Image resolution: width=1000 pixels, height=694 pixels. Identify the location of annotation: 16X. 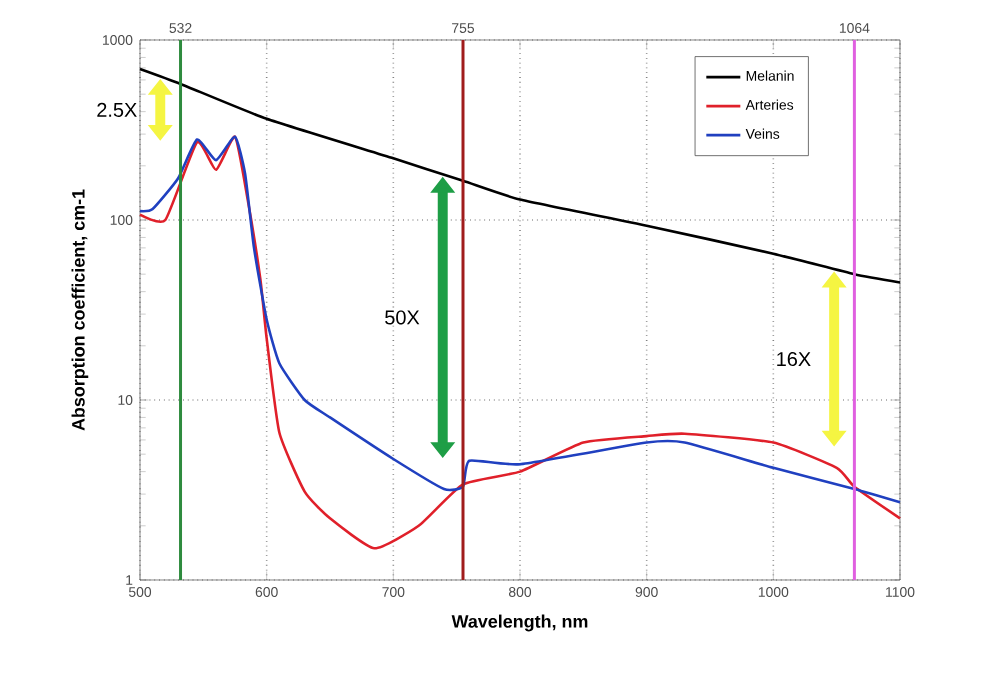
(794, 359).